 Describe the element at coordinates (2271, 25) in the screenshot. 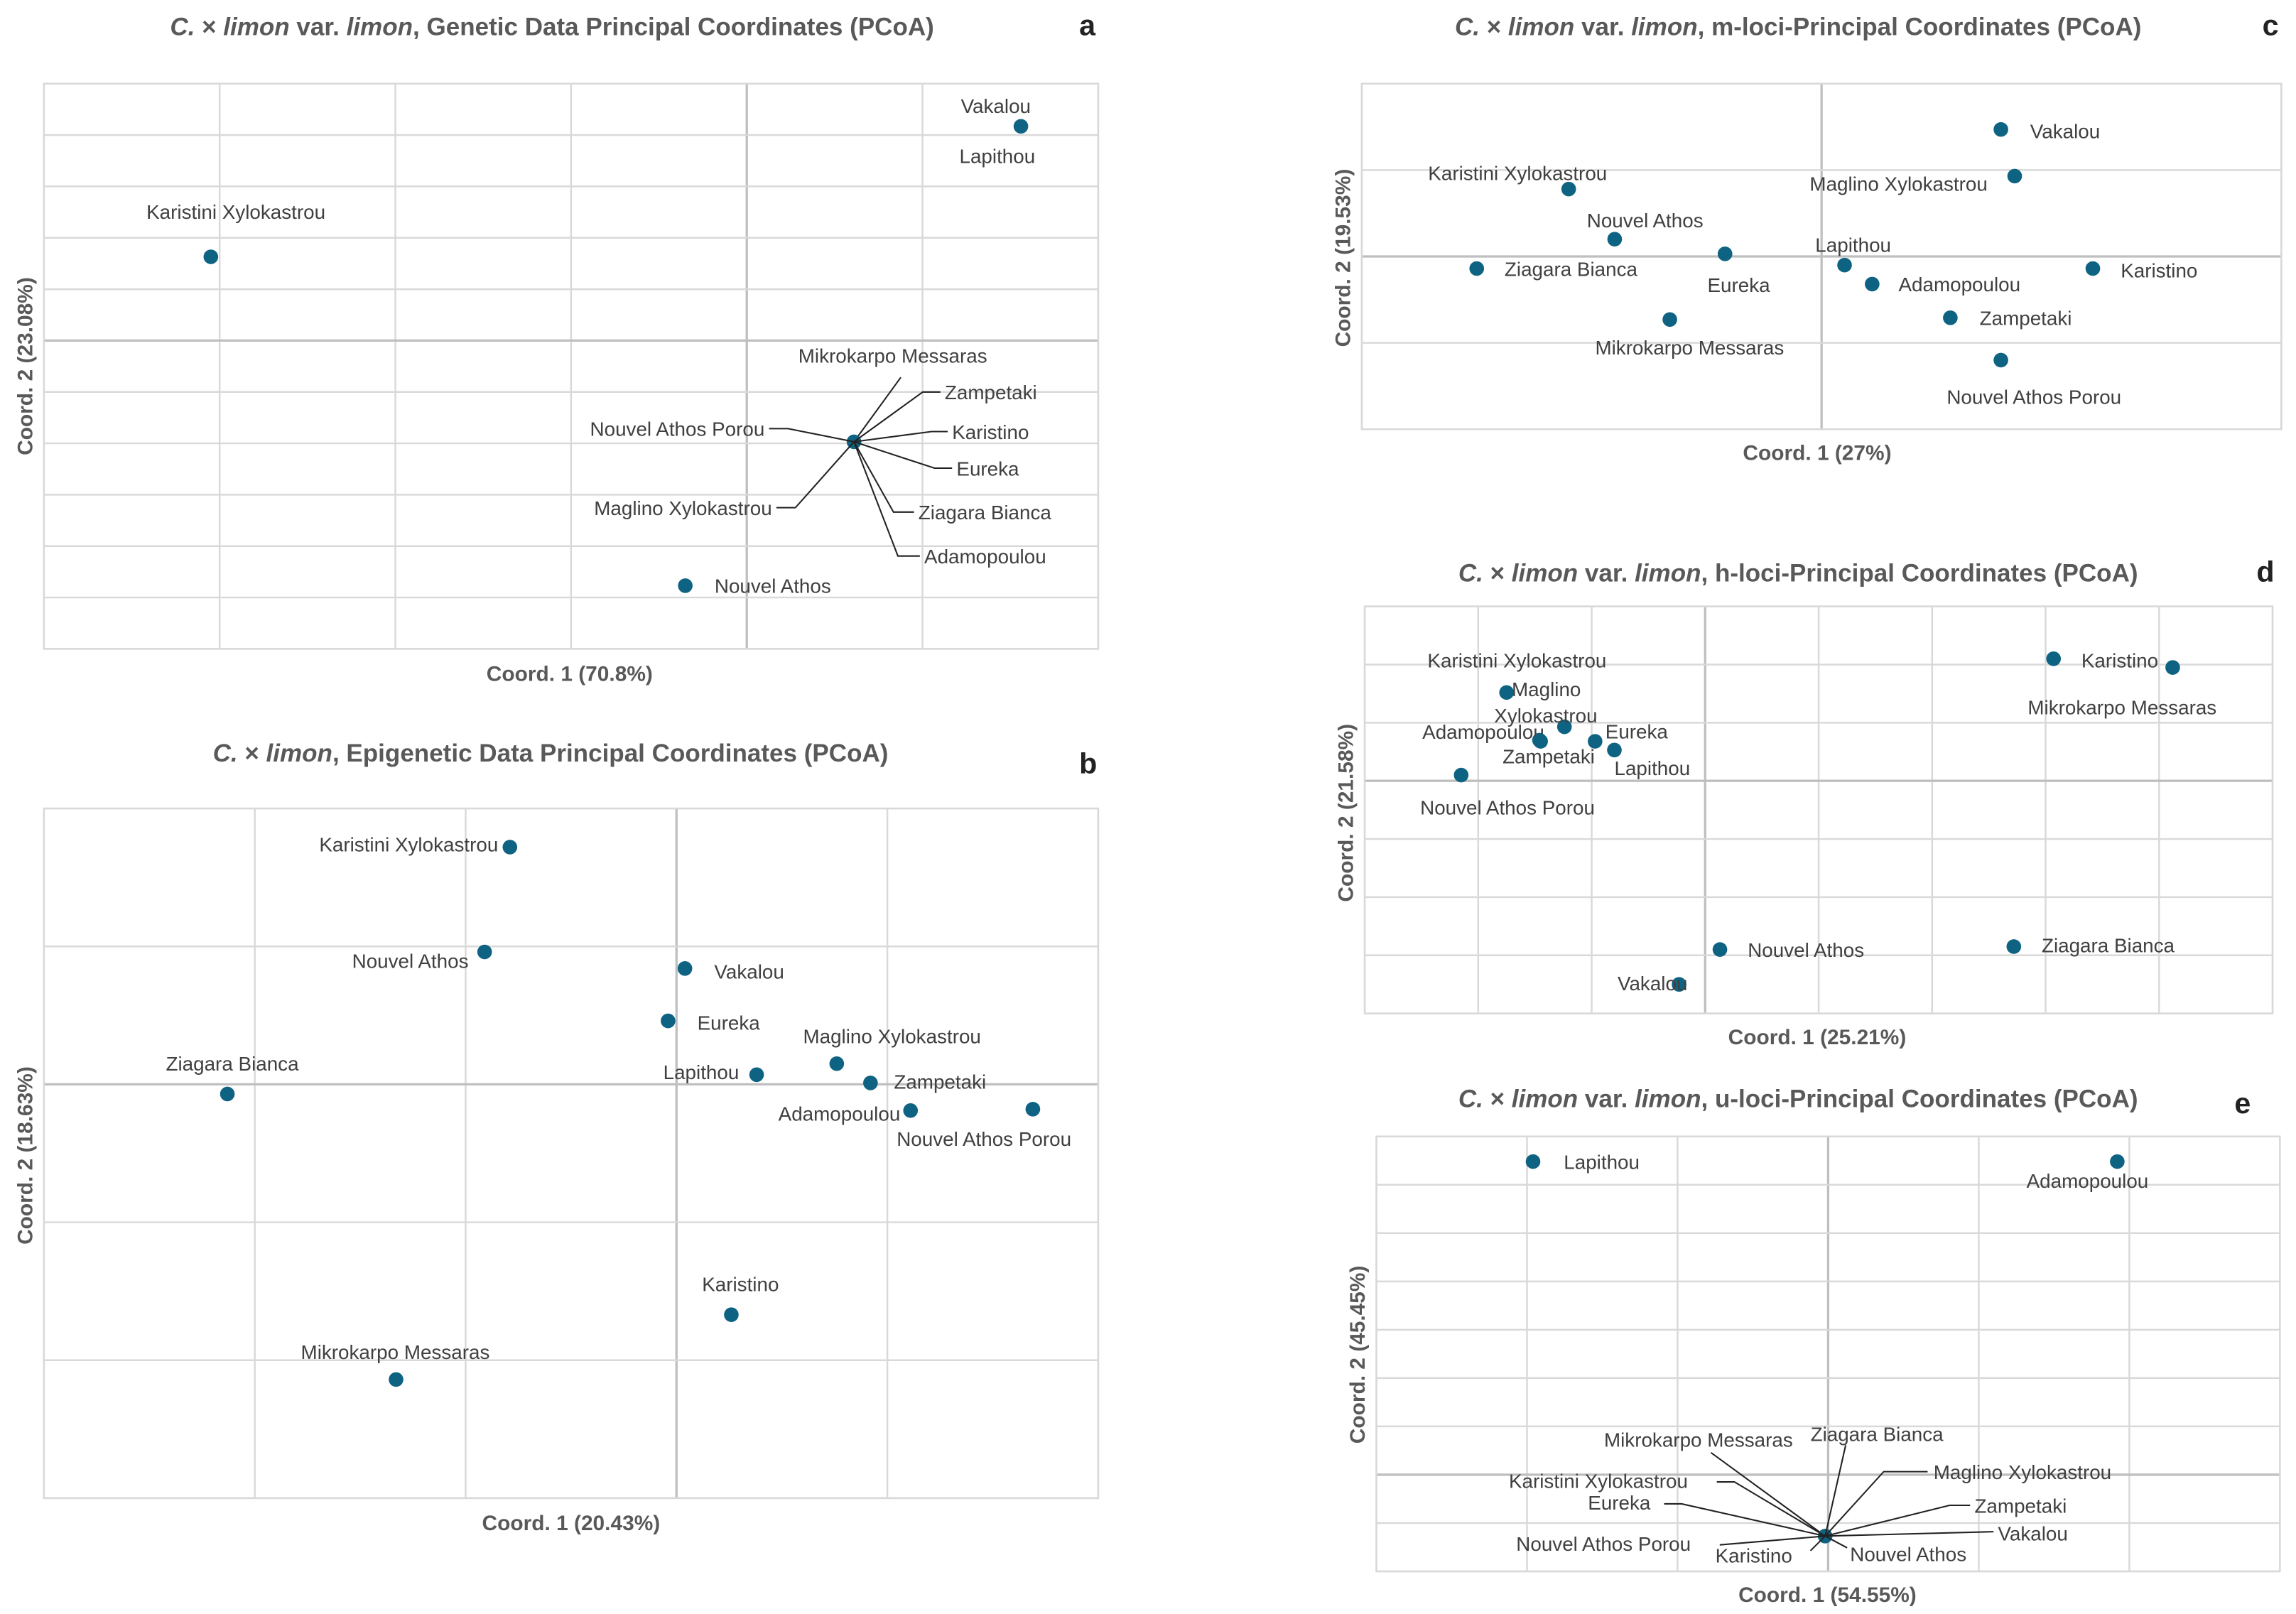

I see `panel-letter: c` at that location.